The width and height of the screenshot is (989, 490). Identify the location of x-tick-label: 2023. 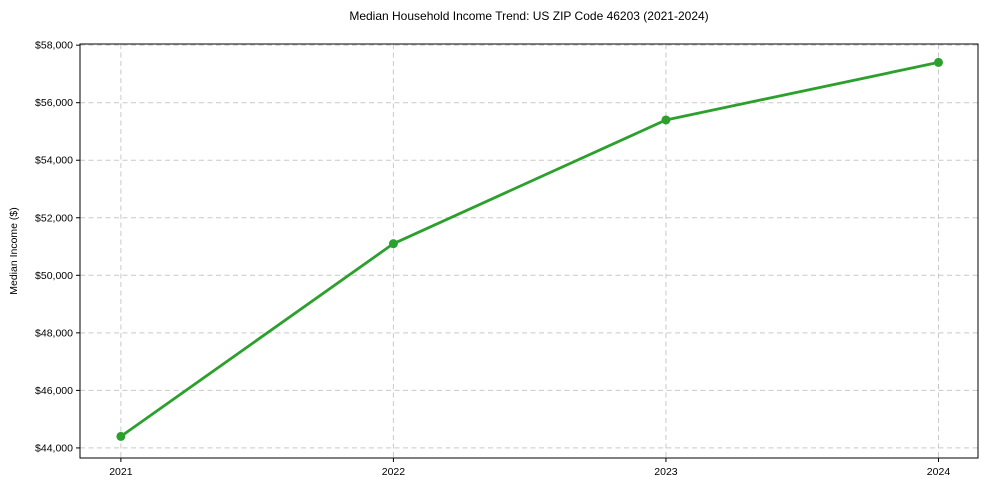
(666, 472).